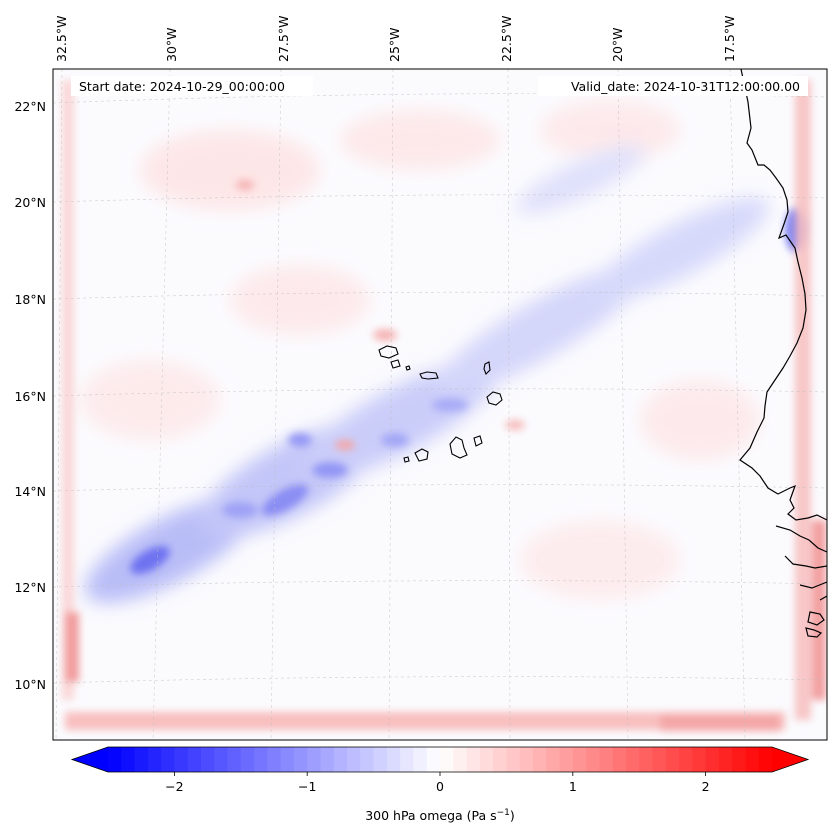 The width and height of the screenshot is (837, 839). I want to click on valid-date-annotation: Valid_date: 2024-10-31T12:00:00.00, so click(673, 86).